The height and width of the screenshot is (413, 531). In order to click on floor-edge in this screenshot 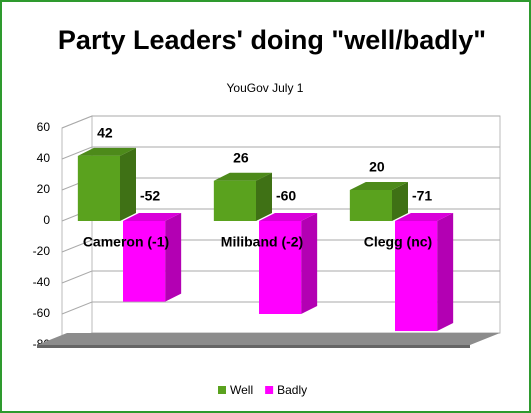, I will do `click(253, 346)`.